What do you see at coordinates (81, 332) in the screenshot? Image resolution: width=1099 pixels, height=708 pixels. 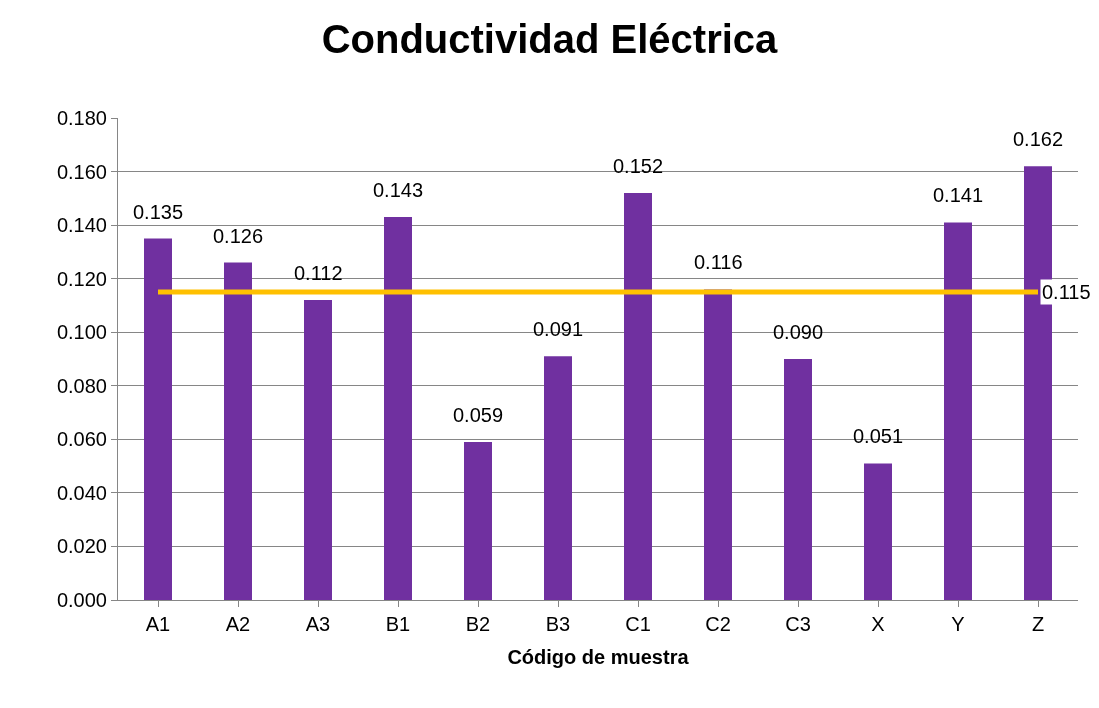 I see `y-tick-label: 0.100` at bounding box center [81, 332].